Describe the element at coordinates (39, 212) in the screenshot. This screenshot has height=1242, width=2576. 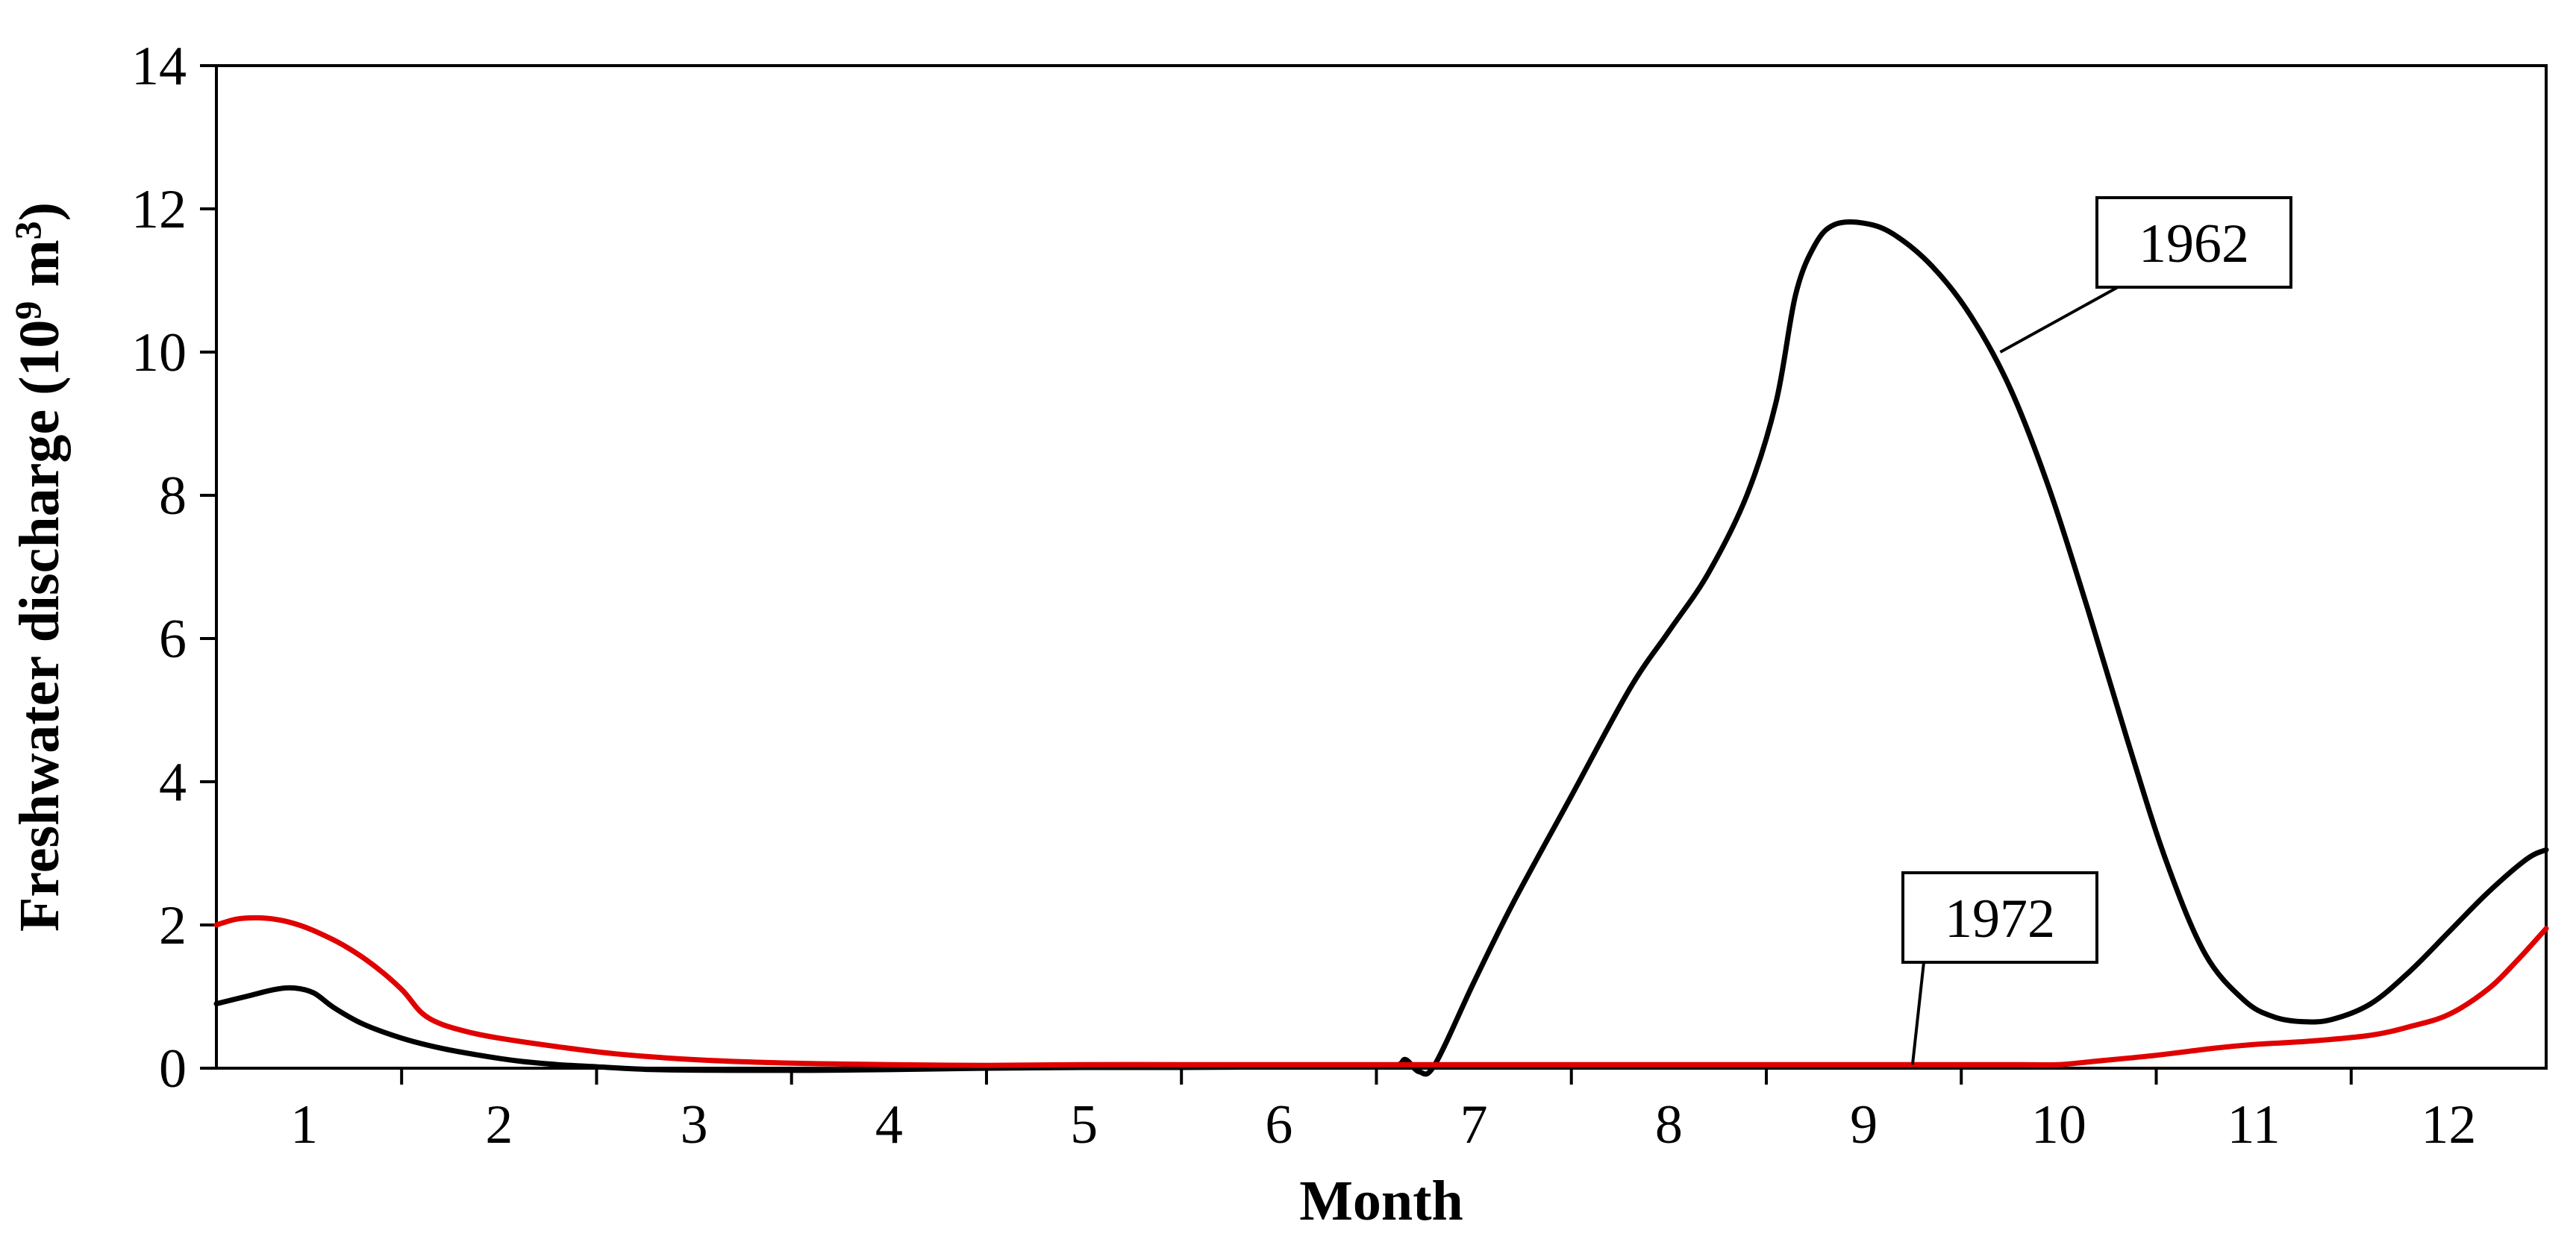
I see `y-axis-title-close: )` at that location.